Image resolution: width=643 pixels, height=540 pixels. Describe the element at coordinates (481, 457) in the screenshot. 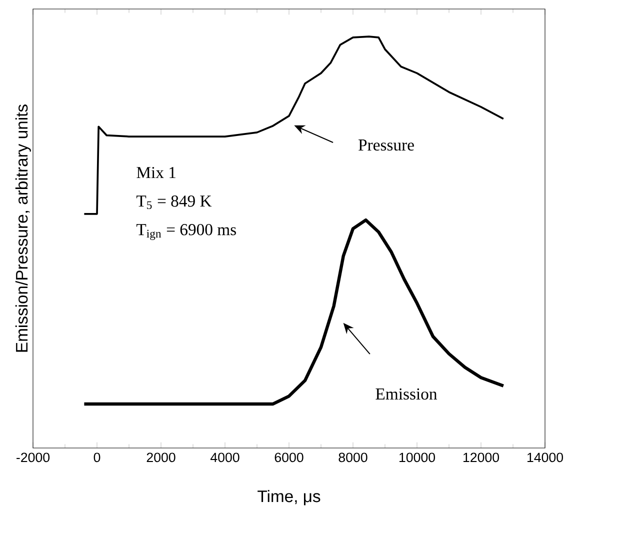

I see `x-tick-label: 12000` at that location.